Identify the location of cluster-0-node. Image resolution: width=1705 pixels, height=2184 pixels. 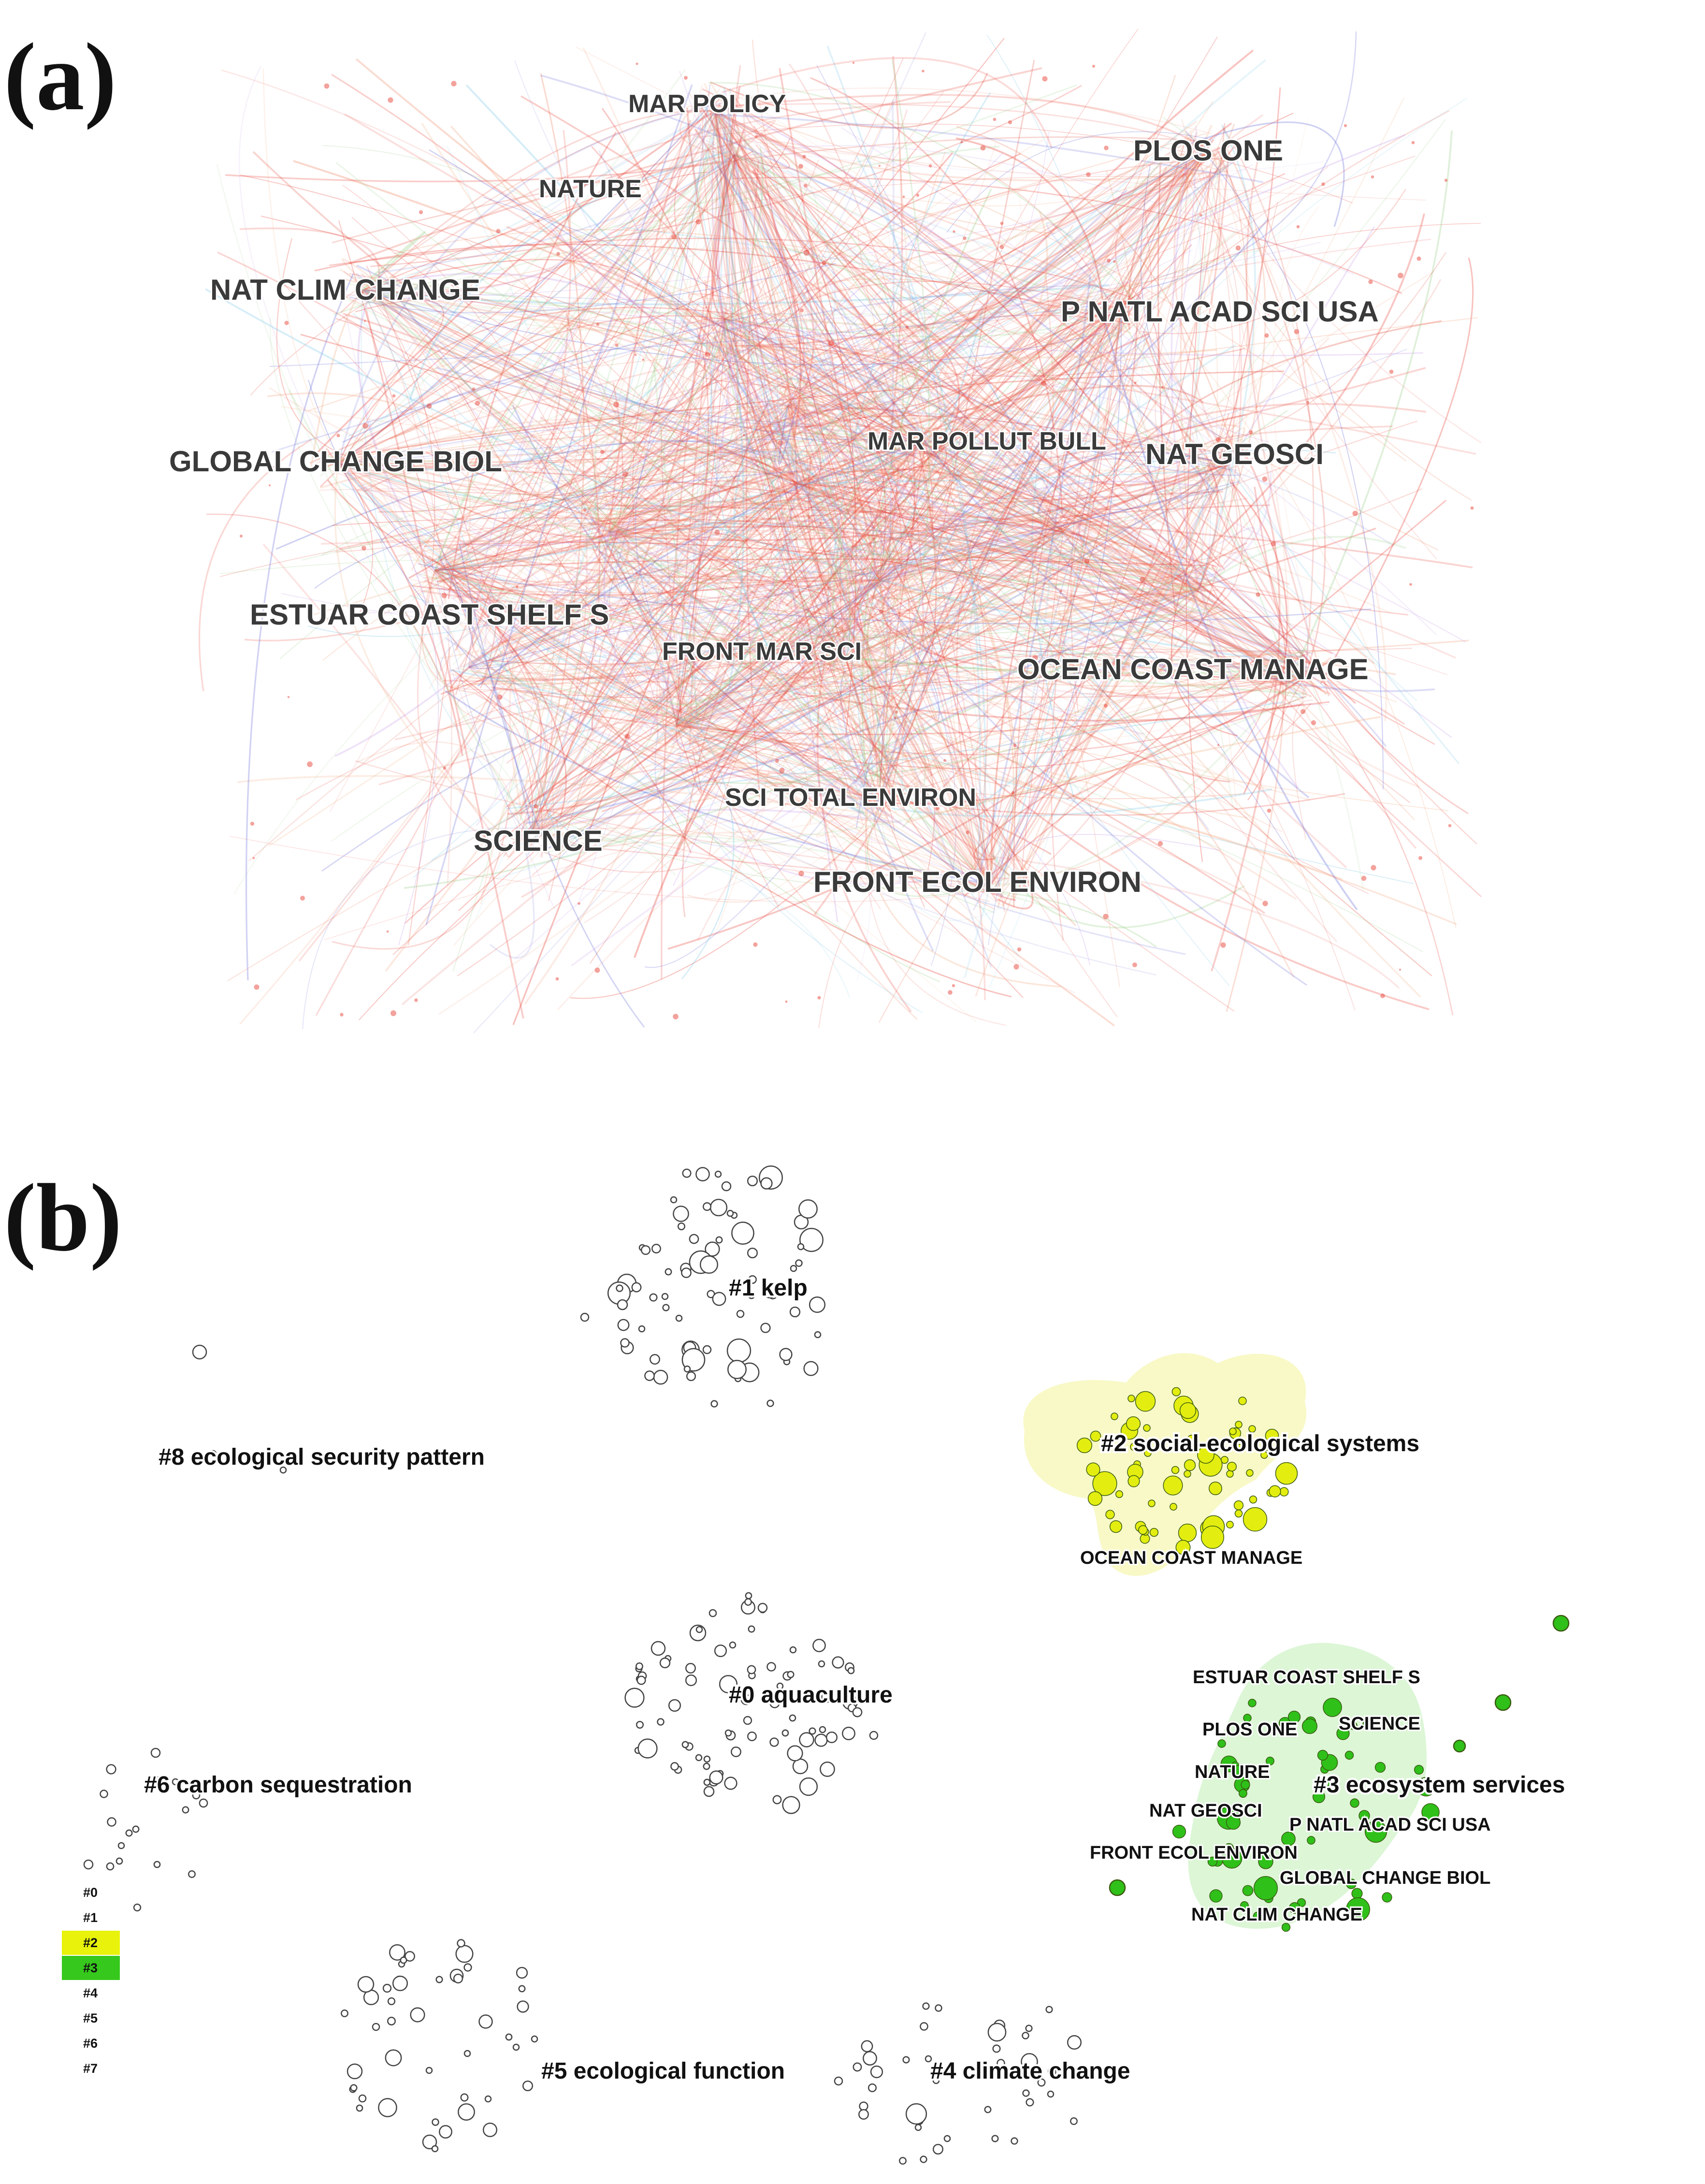
(661, 1722).